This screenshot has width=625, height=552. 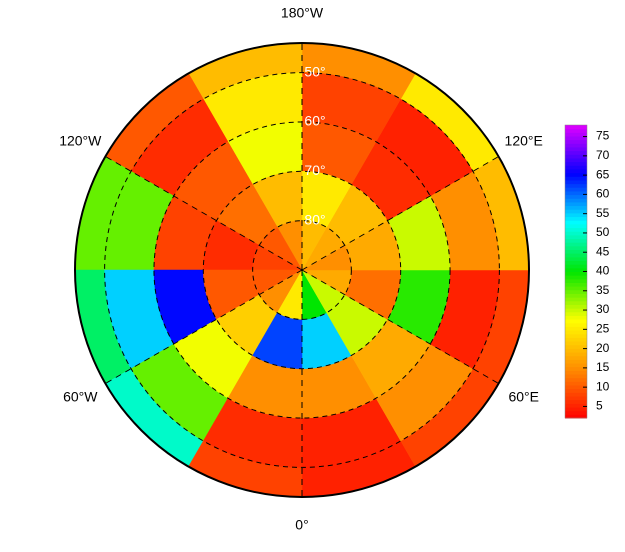 I want to click on colorbar-tick-label: 5, so click(x=599, y=406).